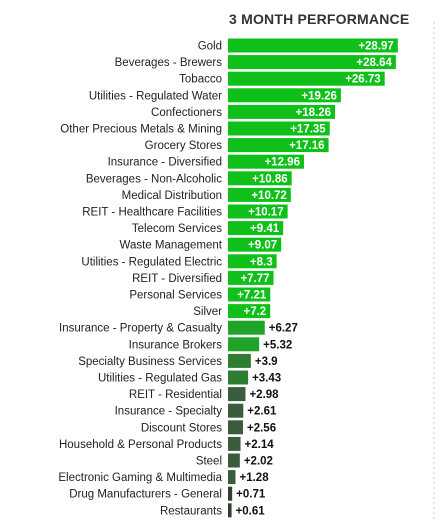 The image size is (444, 520). What do you see at coordinates (251, 495) in the screenshot?
I see `value-label: +0.71` at bounding box center [251, 495].